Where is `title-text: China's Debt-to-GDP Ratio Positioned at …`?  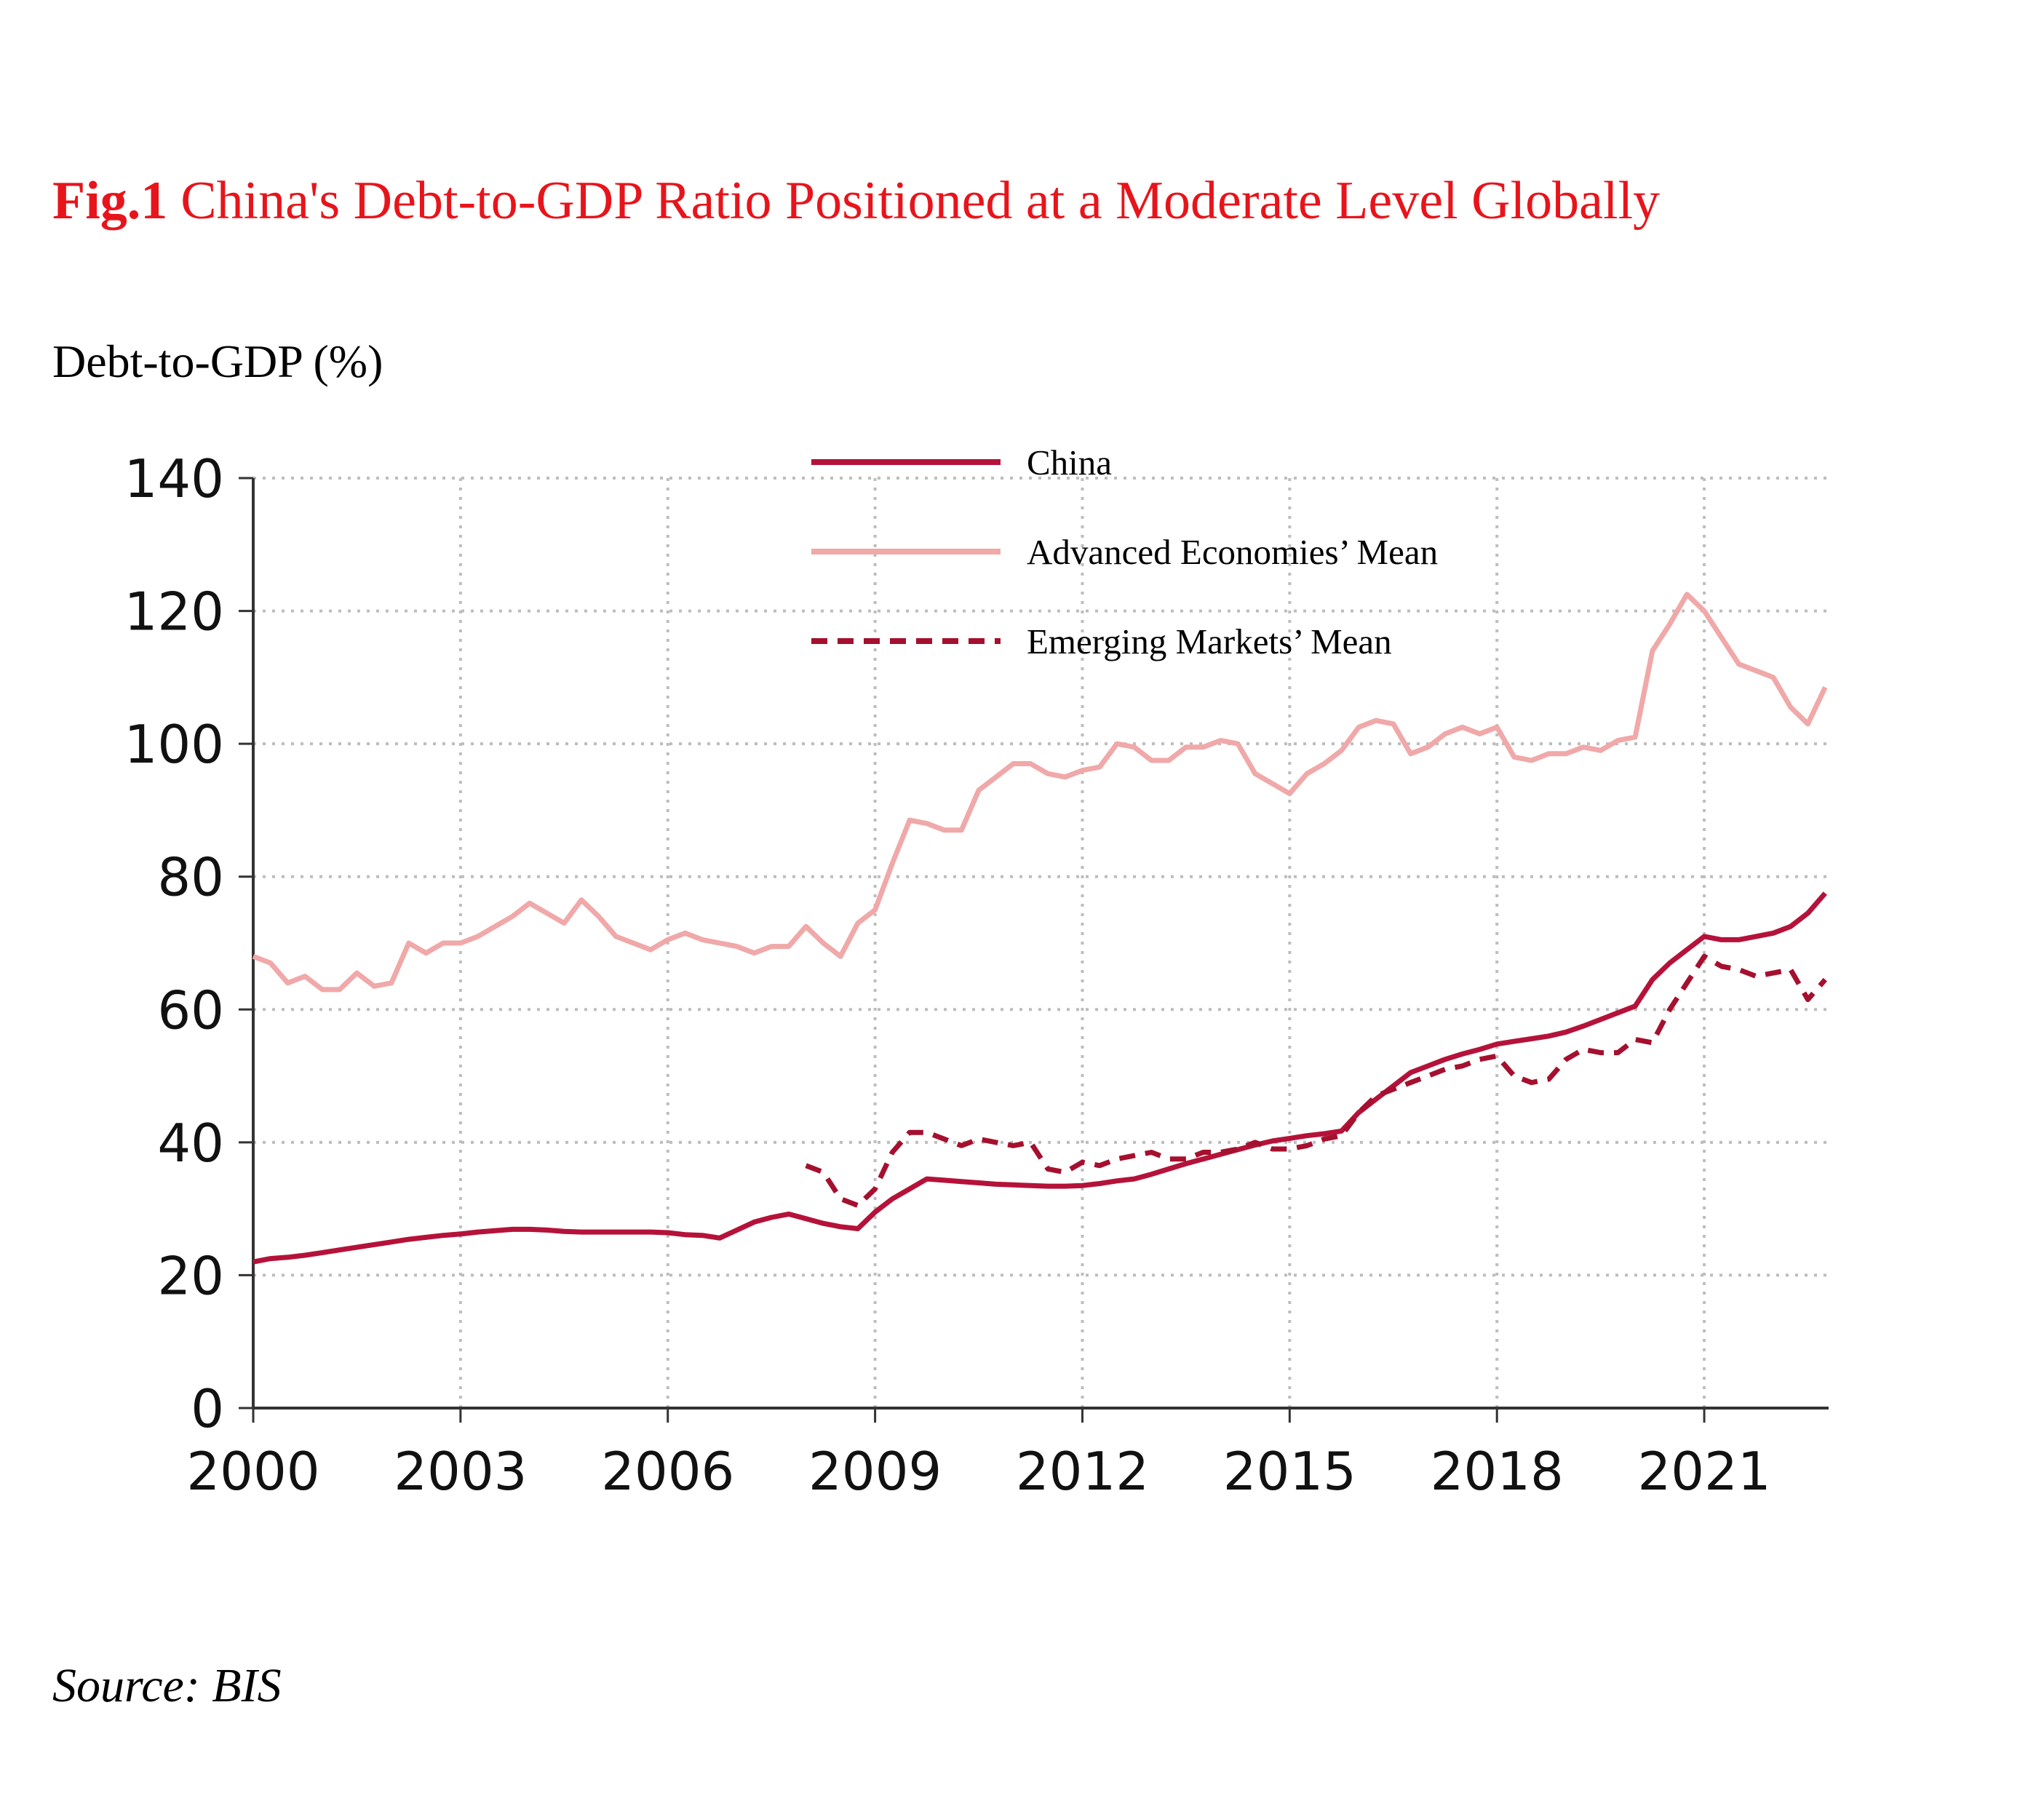
title-text: China's Debt-to-GDP Ratio Positioned at … is located at coordinates (920, 201).